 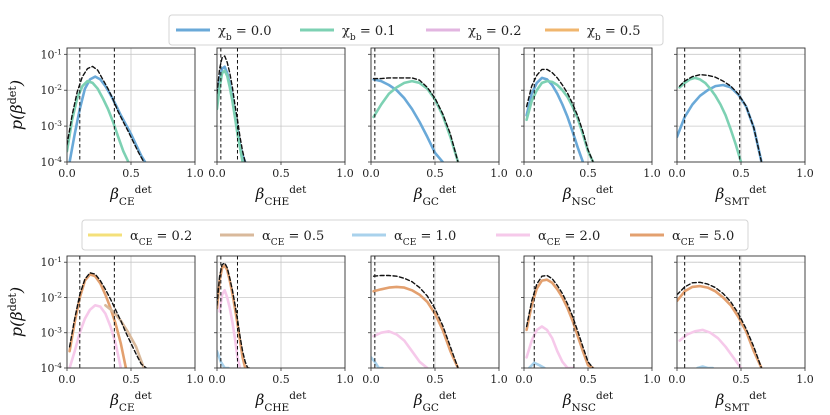 What do you see at coordinates (569, 238) in the screenshot?
I see `legend-label: αCE = 2.0` at bounding box center [569, 238].